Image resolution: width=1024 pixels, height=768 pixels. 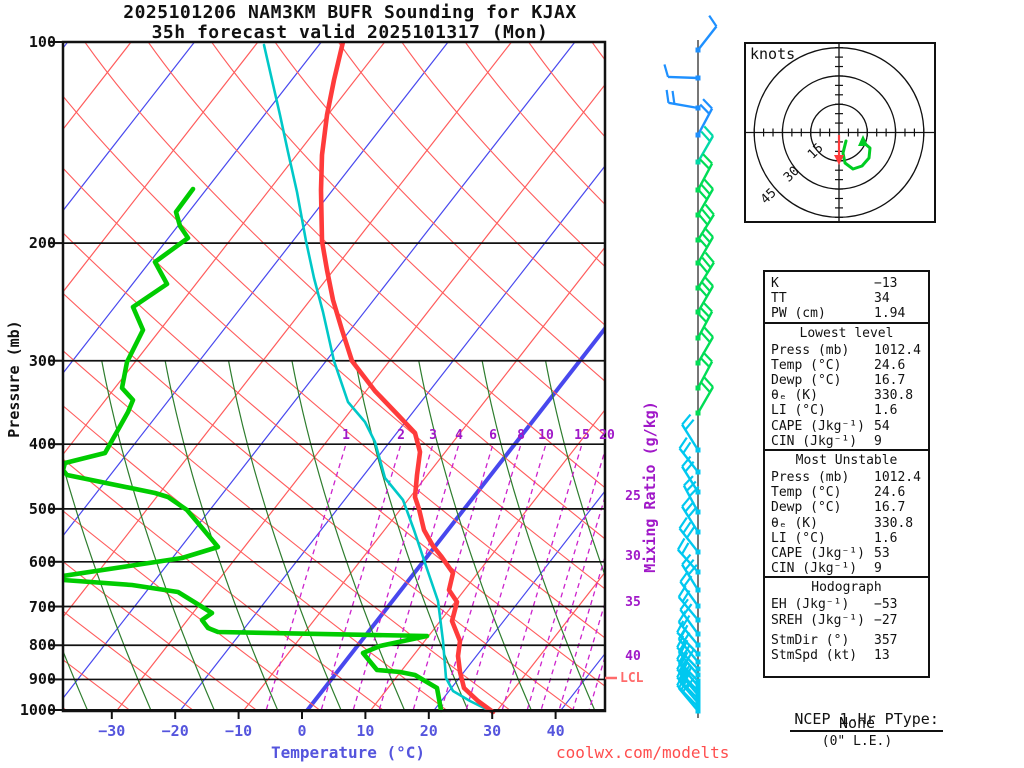 I want to click on stats-row: StmDir (°) 357, so click(x=834, y=640).